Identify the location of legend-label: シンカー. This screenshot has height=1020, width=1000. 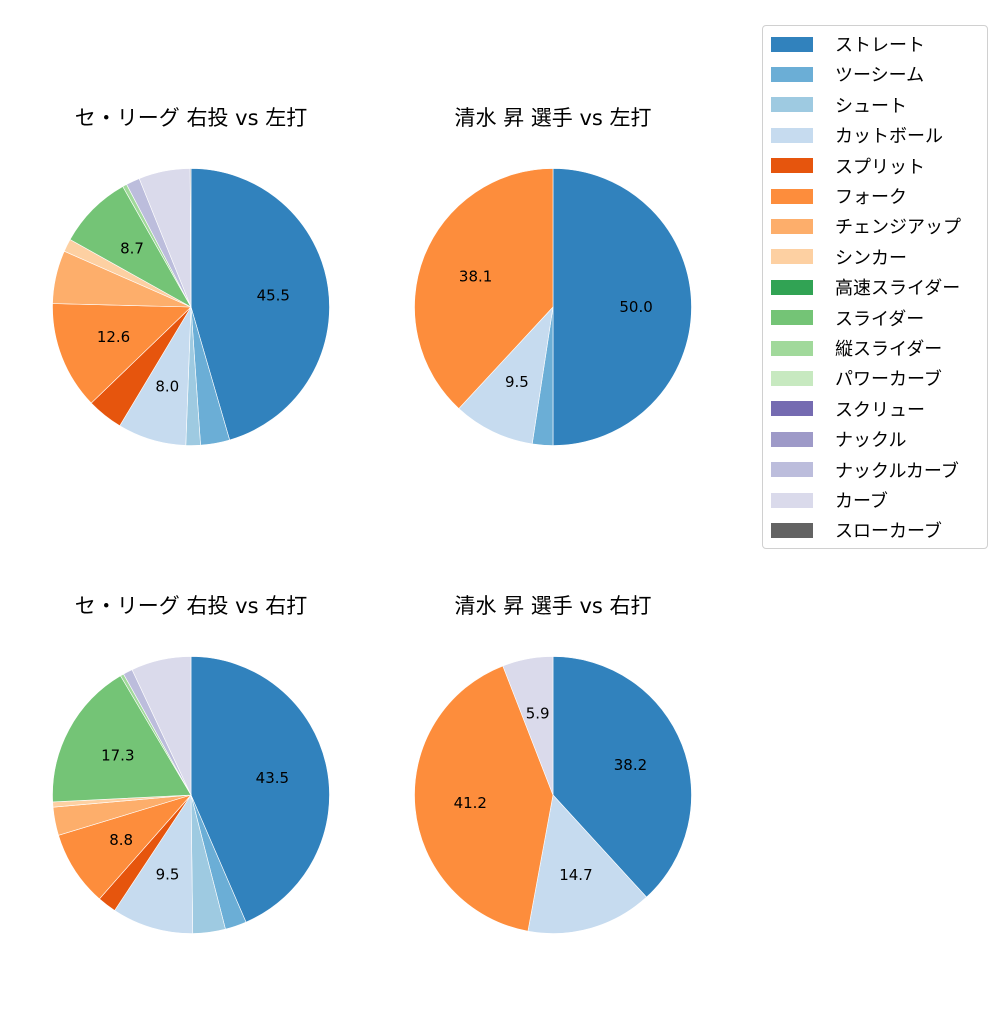
(871, 258).